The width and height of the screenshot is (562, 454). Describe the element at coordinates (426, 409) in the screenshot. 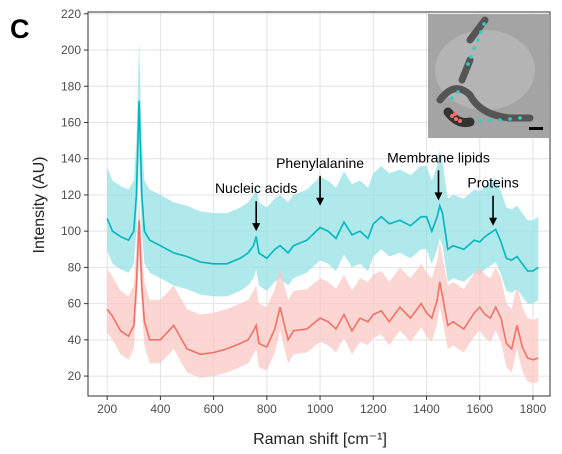

I see `x-tick-label: 1400` at that location.